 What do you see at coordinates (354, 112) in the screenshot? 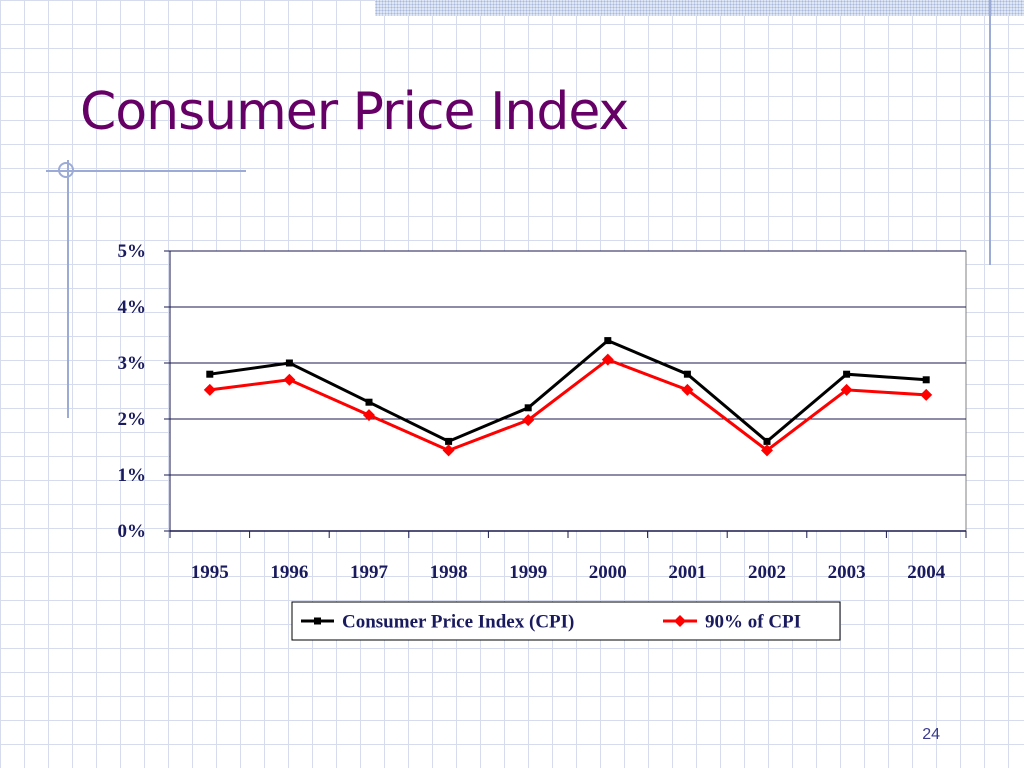
I see `slide-title: Consumer Price Index` at bounding box center [354, 112].